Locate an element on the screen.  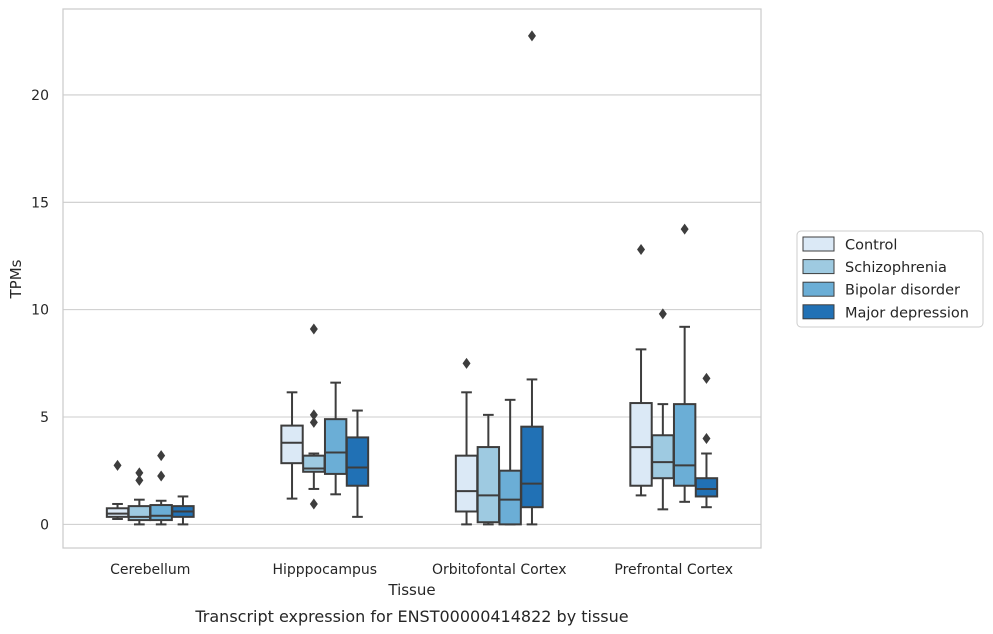
legend-frame is located at coordinates (890, 279).